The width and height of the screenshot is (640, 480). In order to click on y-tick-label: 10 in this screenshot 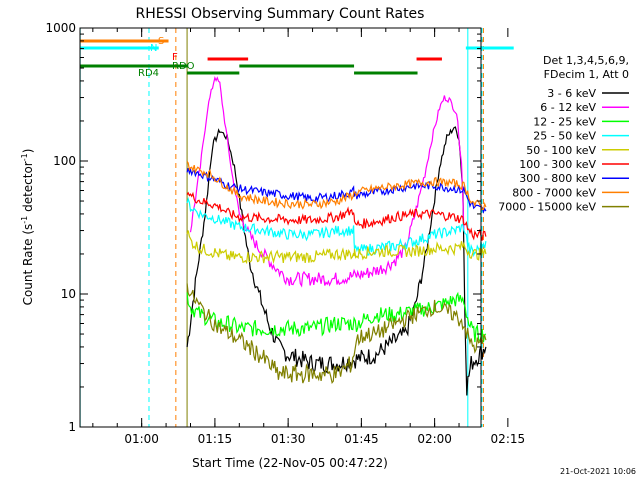, I will do `click(68, 294)`.